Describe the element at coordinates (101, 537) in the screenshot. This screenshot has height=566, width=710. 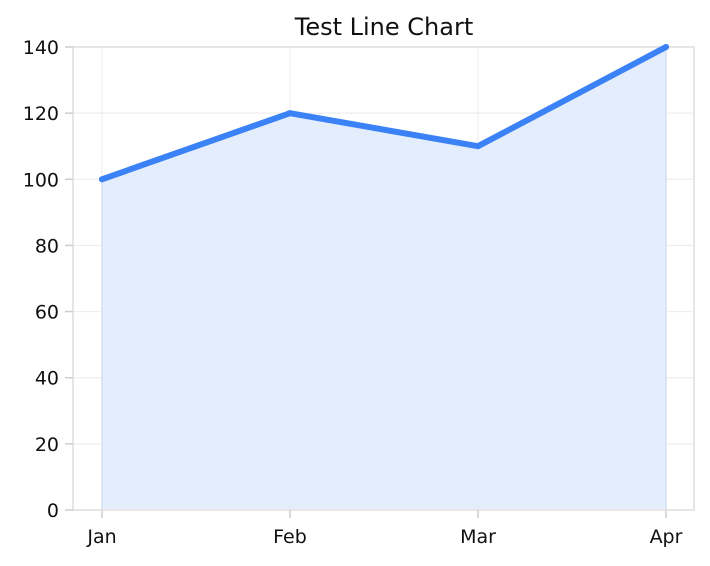
I see `x-tick-label: Jan` at that location.